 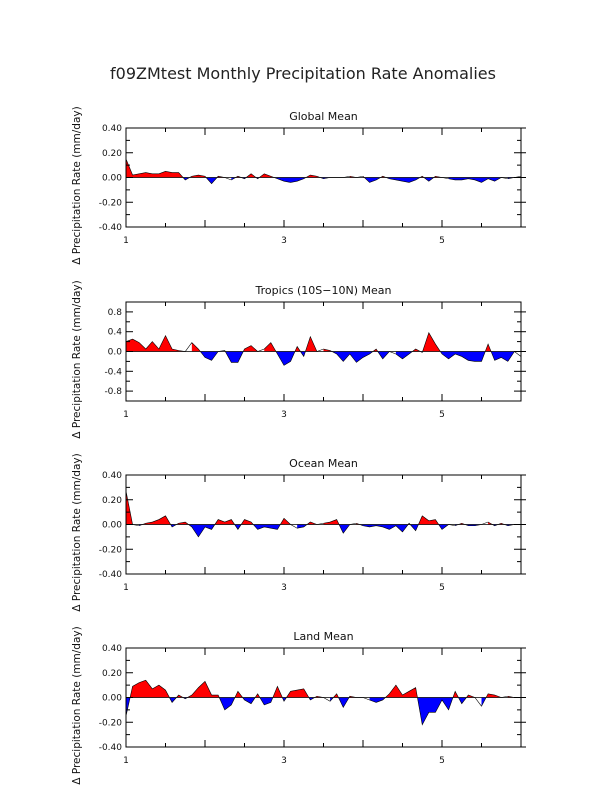 I want to click on tropics-panel-title: Tropics (10S−10N) Mean, so click(x=323, y=290).